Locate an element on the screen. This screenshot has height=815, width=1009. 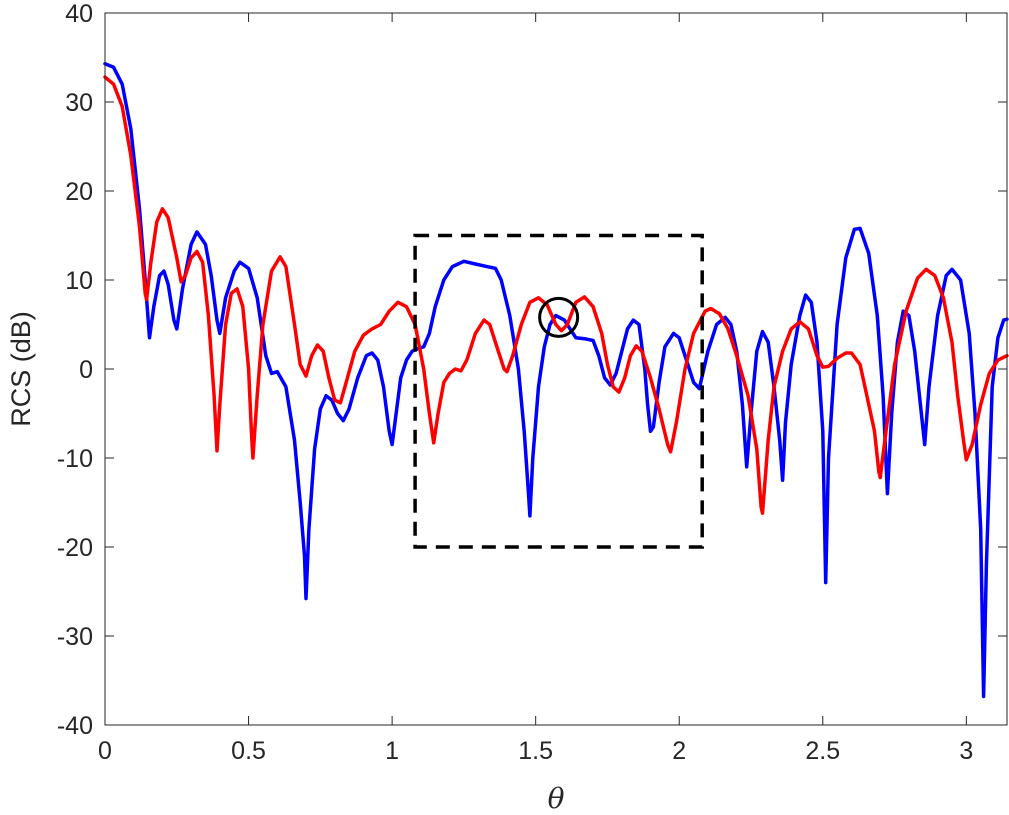
highlight-circle is located at coordinates (559, 317).